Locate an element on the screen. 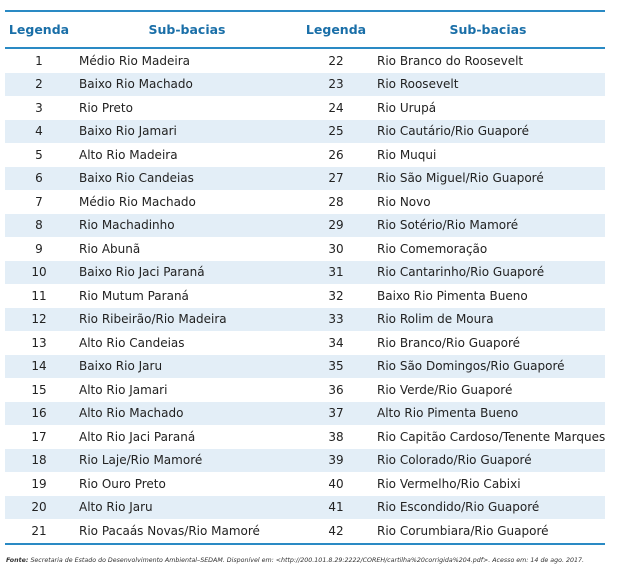 The image size is (622, 580). legend-cell: 5 is located at coordinates (39, 154).